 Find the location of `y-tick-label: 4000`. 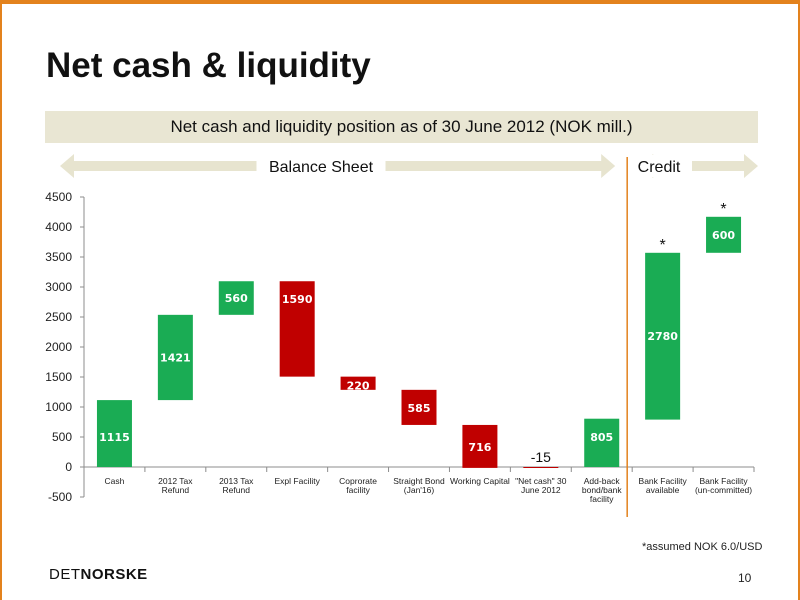

y-tick-label: 4000 is located at coordinates (58, 227).